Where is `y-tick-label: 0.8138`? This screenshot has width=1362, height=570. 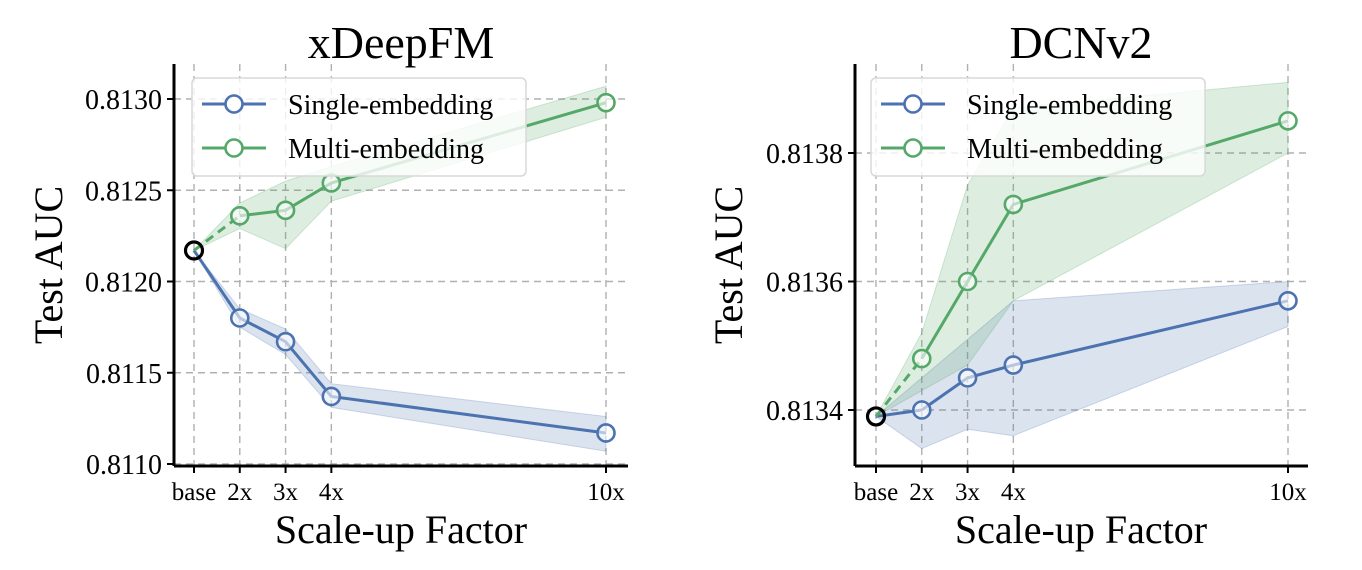 y-tick-label: 0.8138 is located at coordinates (804, 154).